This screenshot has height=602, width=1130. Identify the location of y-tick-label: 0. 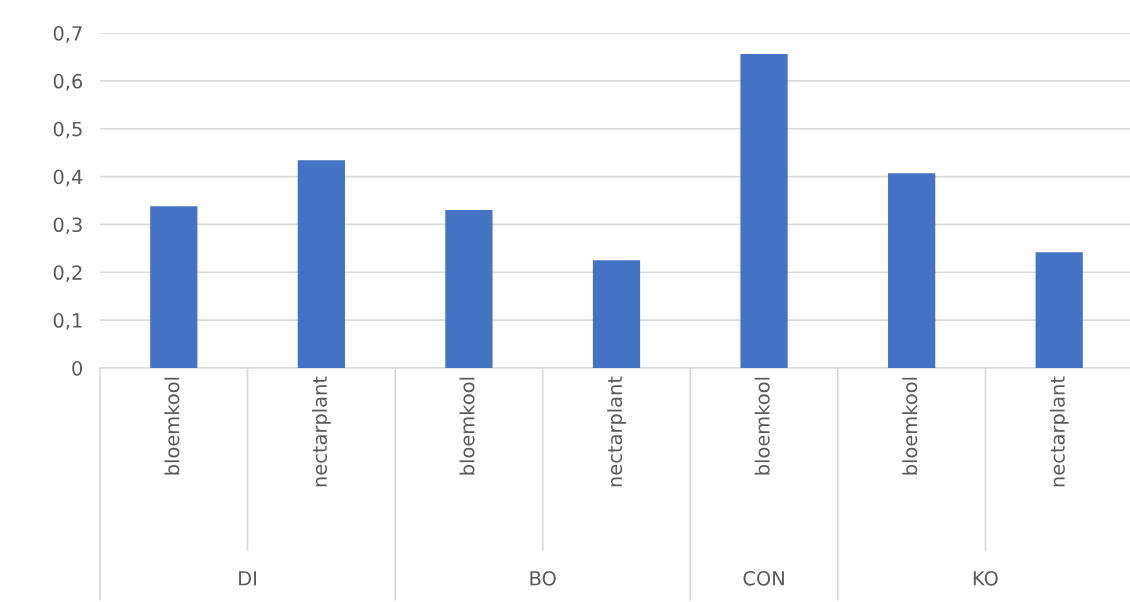
(77, 368).